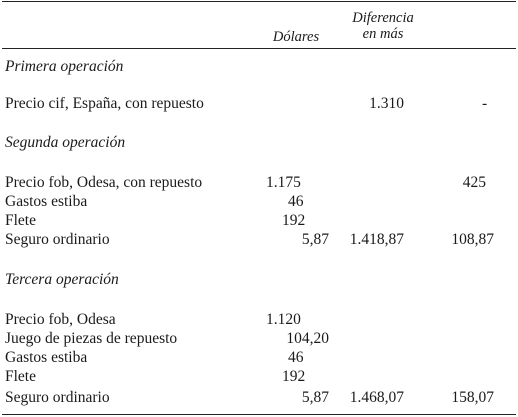 Image resolution: width=518 pixels, height=417 pixels. I want to click on row-dolares: 1.175, so click(283, 182).